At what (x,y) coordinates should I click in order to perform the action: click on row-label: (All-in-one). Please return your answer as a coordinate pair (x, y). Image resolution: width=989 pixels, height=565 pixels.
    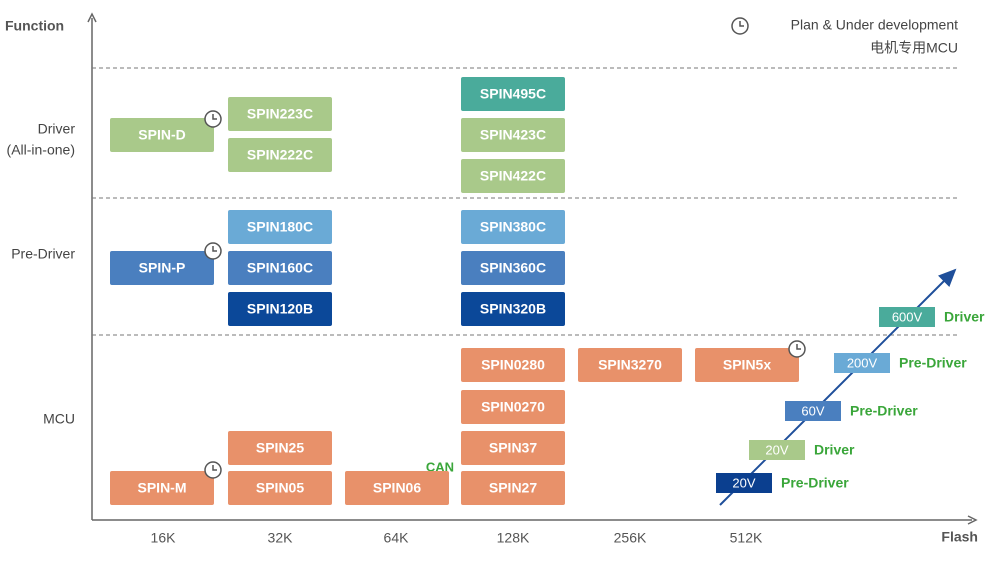
    Looking at the image, I should click on (41, 150).